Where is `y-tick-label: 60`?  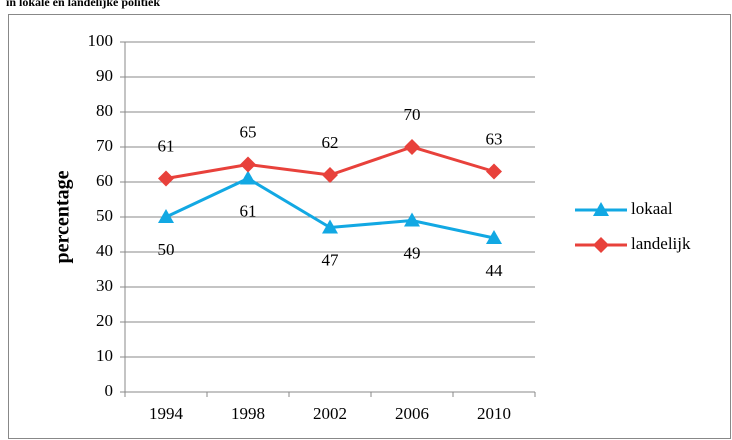 y-tick-label: 60 is located at coordinates (104, 180).